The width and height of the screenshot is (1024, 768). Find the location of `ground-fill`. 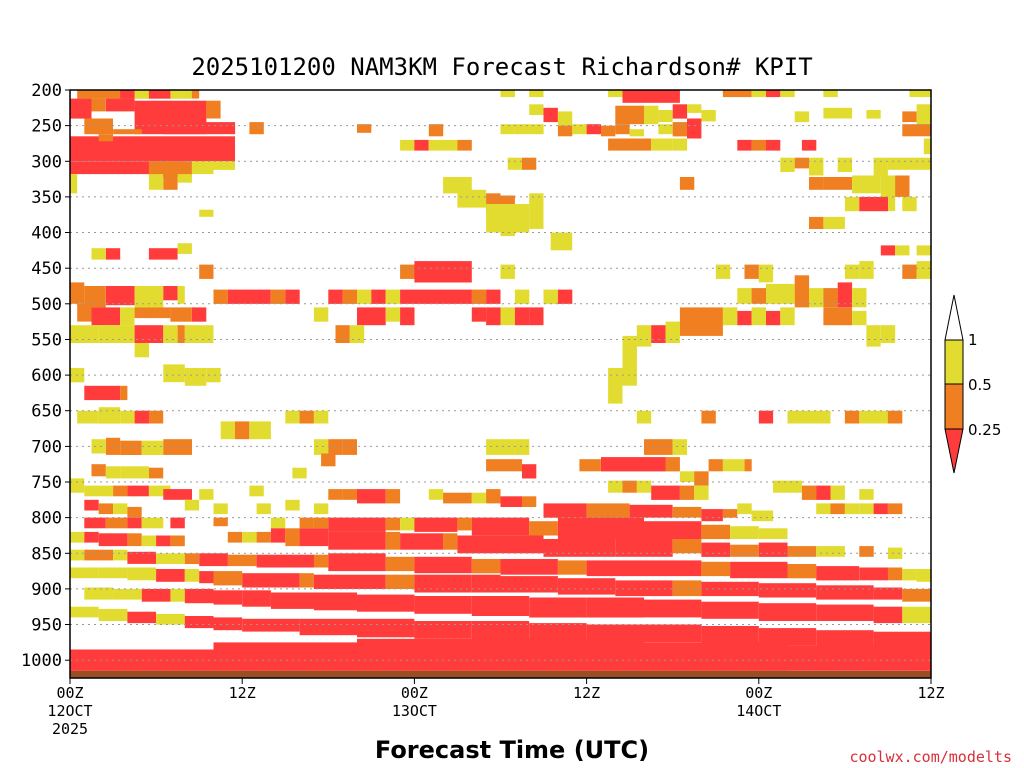

ground-fill is located at coordinates (500, 674).